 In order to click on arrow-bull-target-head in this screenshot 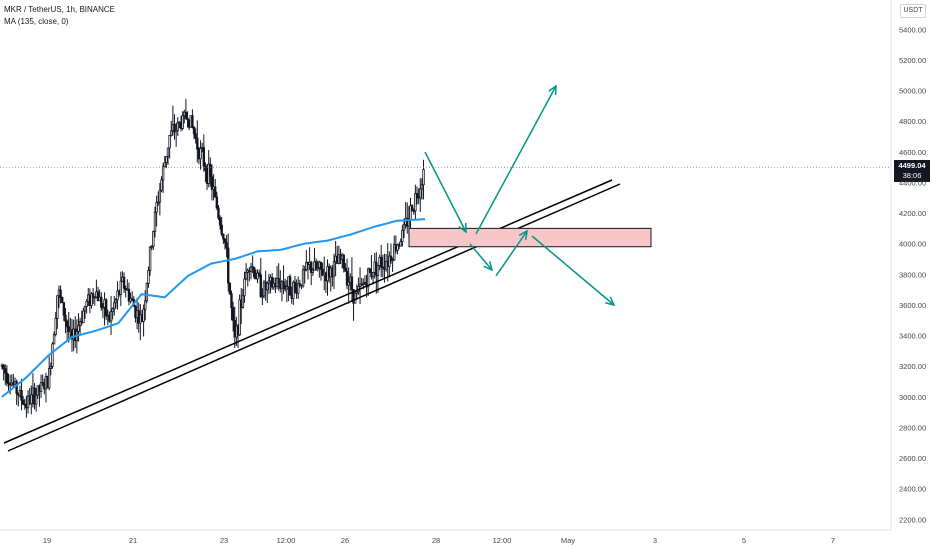, I will do `click(552, 90)`.